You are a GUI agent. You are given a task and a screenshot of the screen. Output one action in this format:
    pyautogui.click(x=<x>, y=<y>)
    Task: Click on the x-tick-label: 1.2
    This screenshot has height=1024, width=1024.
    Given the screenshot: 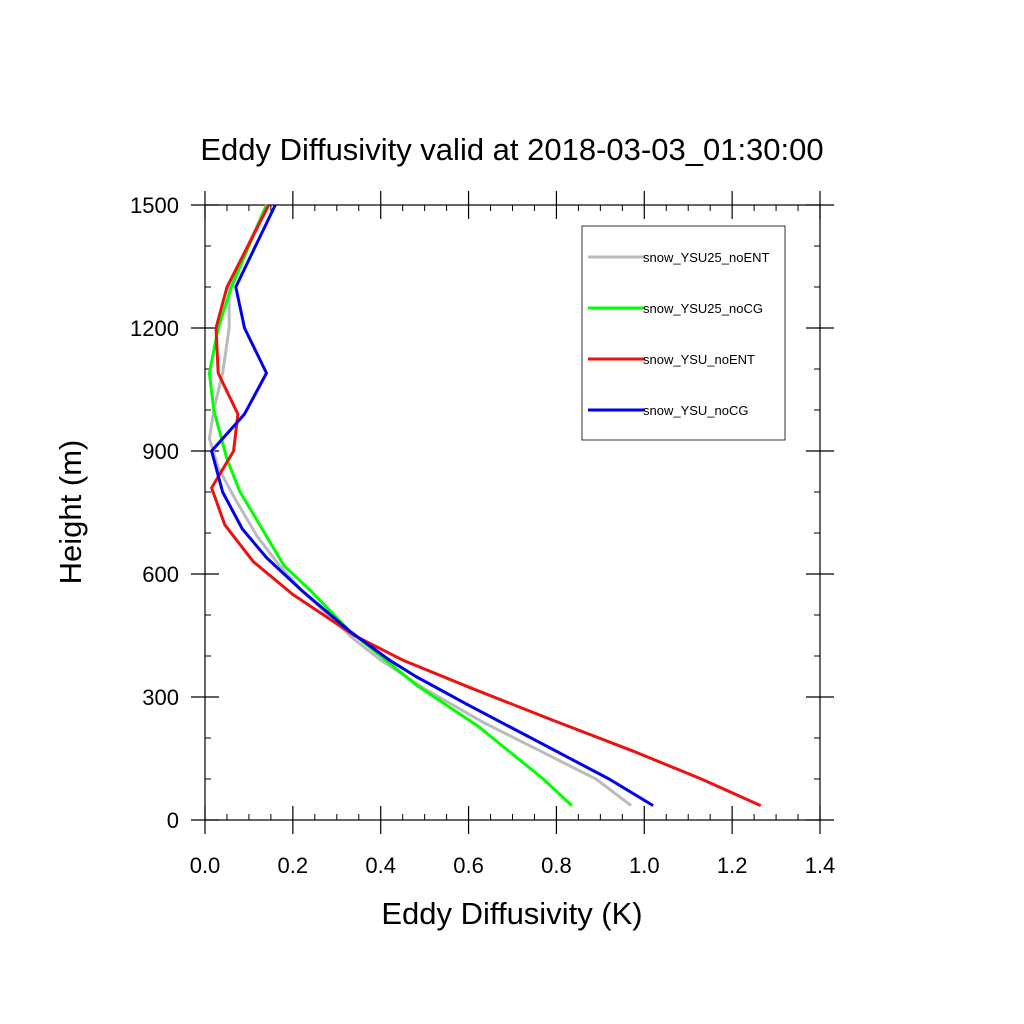 What is the action you would take?
    pyautogui.click(x=732, y=865)
    